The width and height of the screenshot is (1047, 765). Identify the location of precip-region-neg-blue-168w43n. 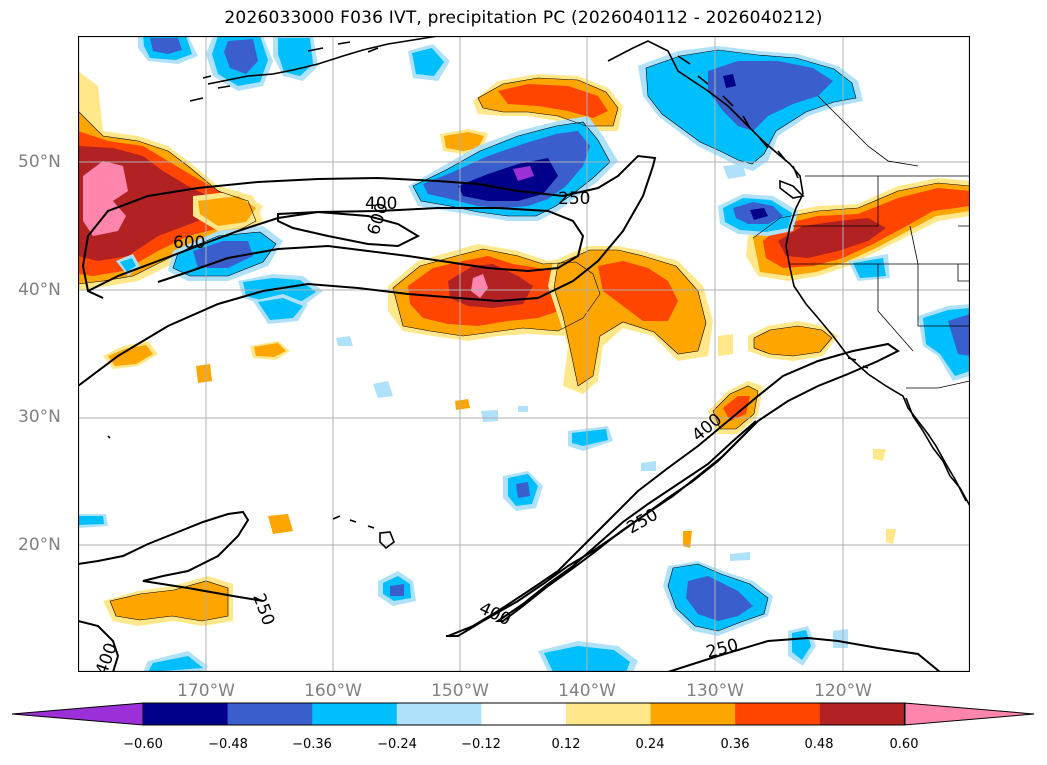
(223, 254).